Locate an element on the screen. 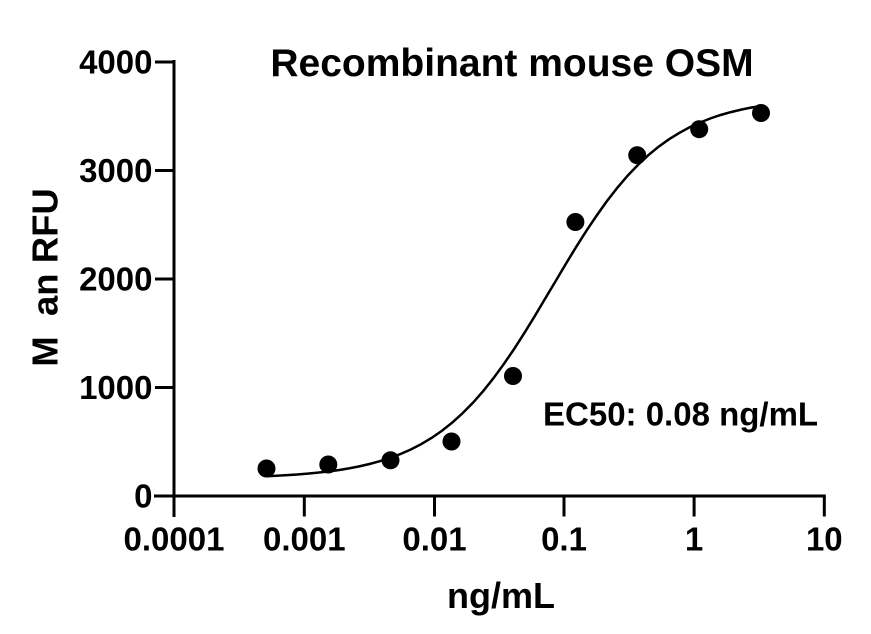 The height and width of the screenshot is (634, 871). svg-text: 2000 is located at coordinates (115, 279).